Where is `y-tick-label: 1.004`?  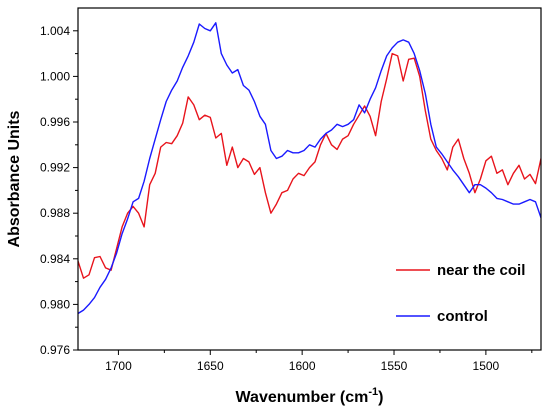
y-tick-label: 1.004 is located at coordinates (55, 31).